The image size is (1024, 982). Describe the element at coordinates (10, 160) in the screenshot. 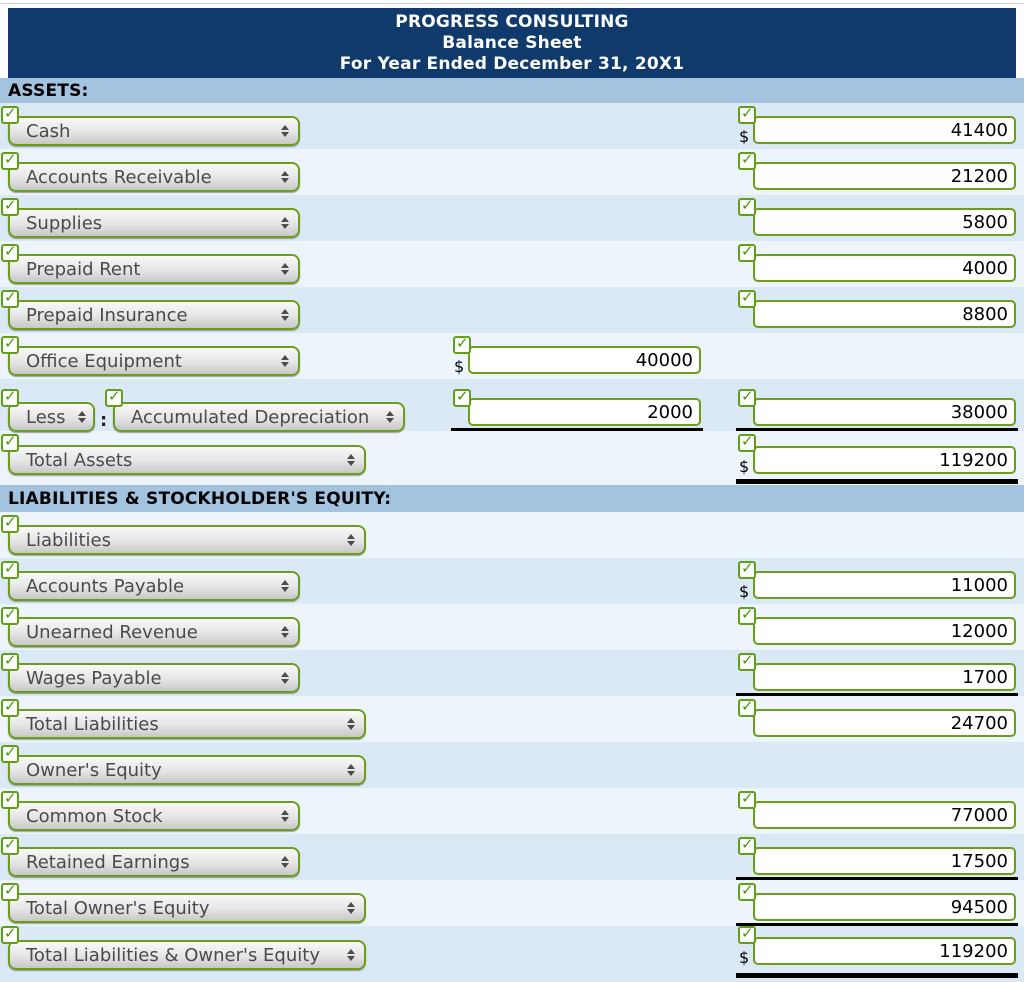

I see `accounts-receivable-label-checkbox` at that location.